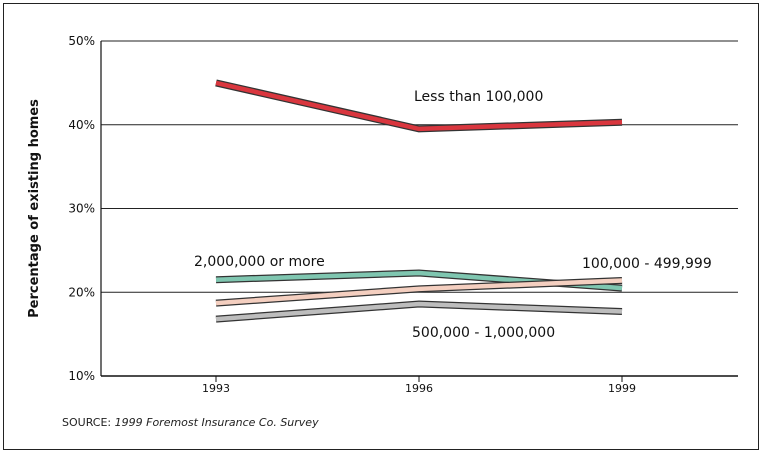 This screenshot has width=764, height=455. Describe the element at coordinates (483, 333) in the screenshot. I see `series-label: 500,000 - 1,000,000` at that location.